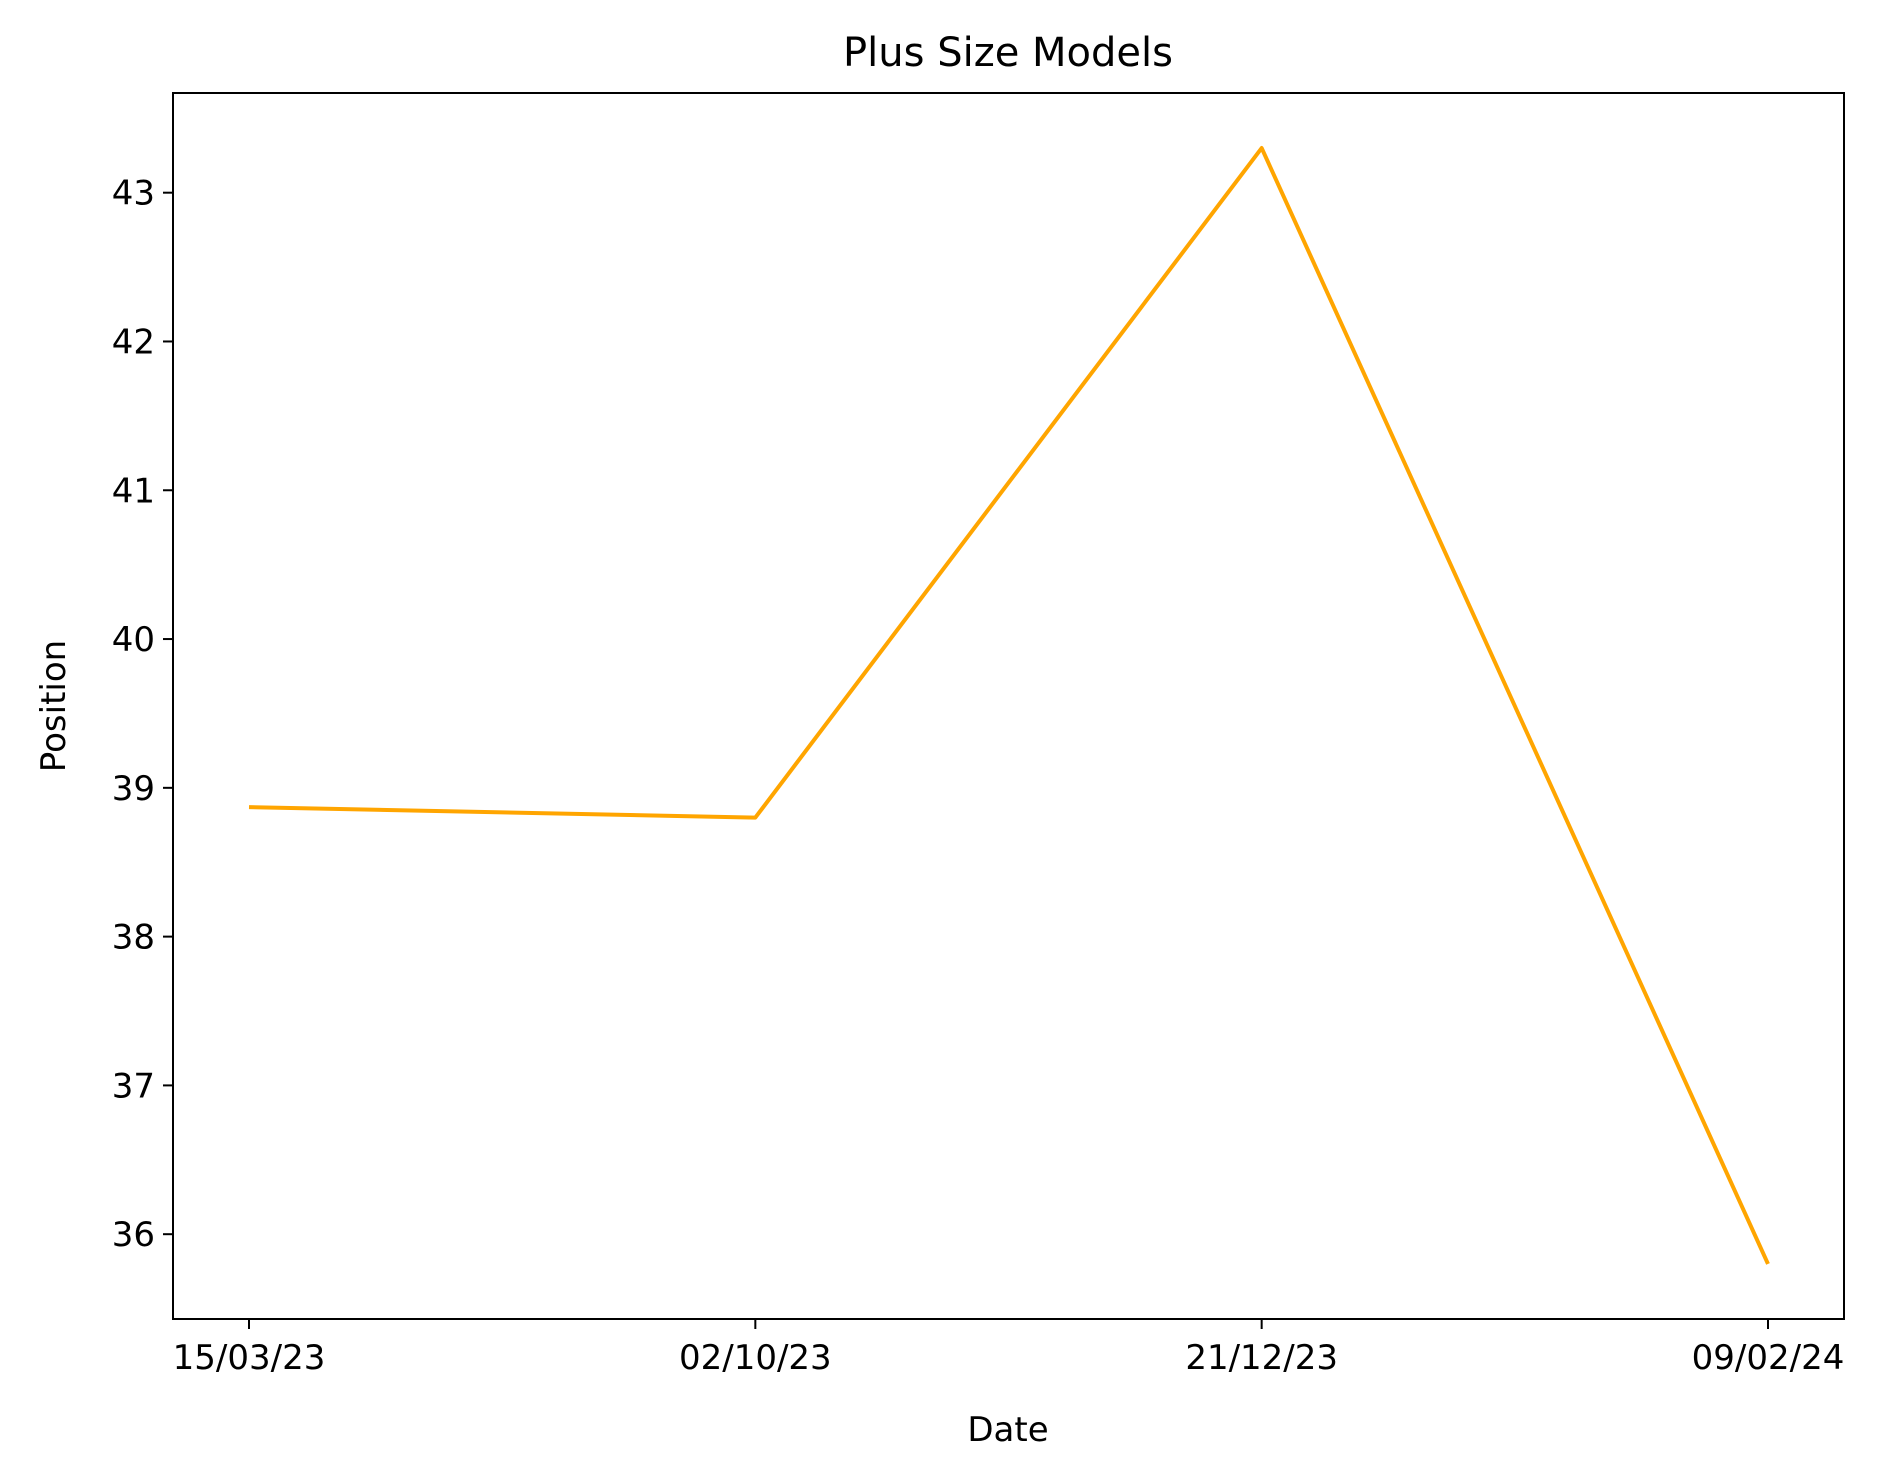  What do you see at coordinates (1008, 53) in the screenshot?
I see `chart-title: Plus Size Models` at bounding box center [1008, 53].